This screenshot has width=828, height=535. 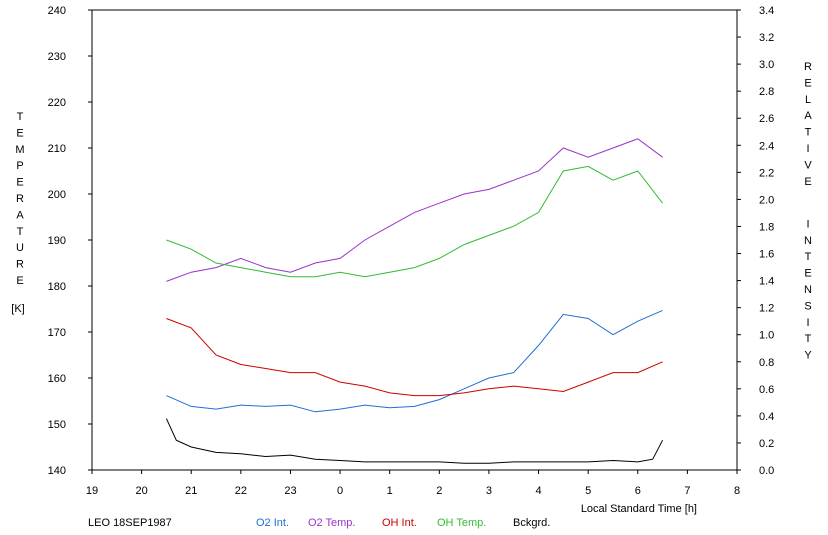 What do you see at coordinates (766, 200) in the screenshot?
I see `right-tick-label: 2.0` at bounding box center [766, 200].